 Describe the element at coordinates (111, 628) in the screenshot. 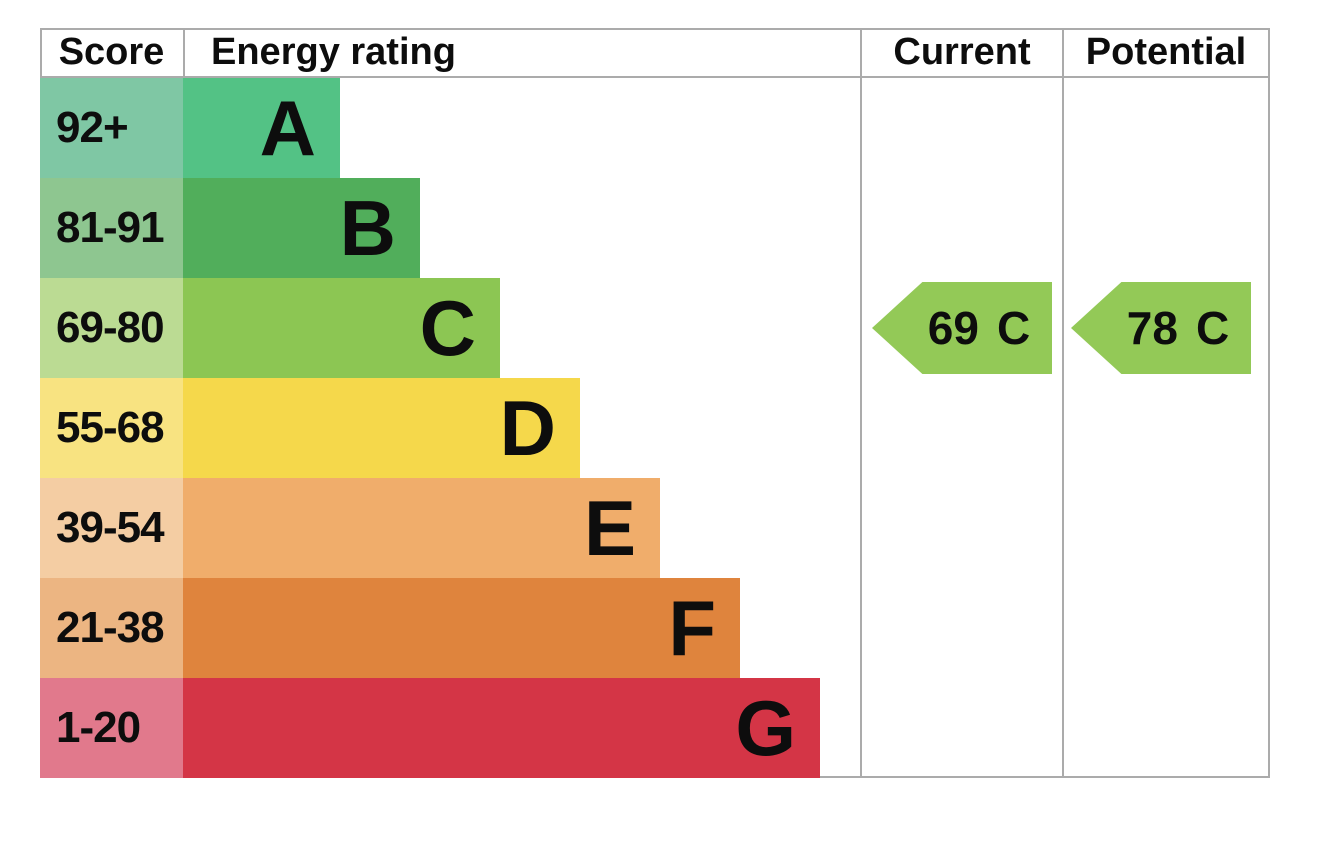

I see `band-f-score-range: 21-38` at that location.